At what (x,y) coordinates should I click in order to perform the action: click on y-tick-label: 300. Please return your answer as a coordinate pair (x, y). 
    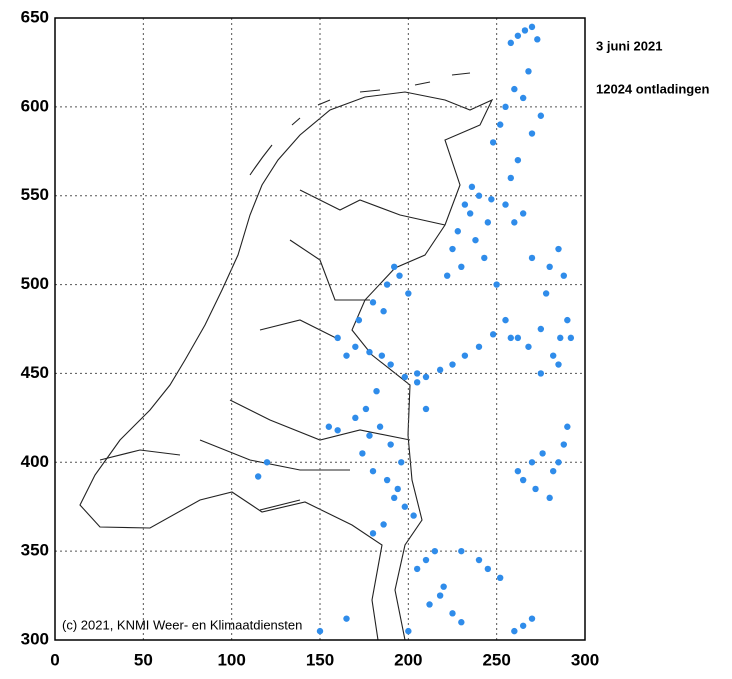
    Looking at the image, I should click on (35, 638).